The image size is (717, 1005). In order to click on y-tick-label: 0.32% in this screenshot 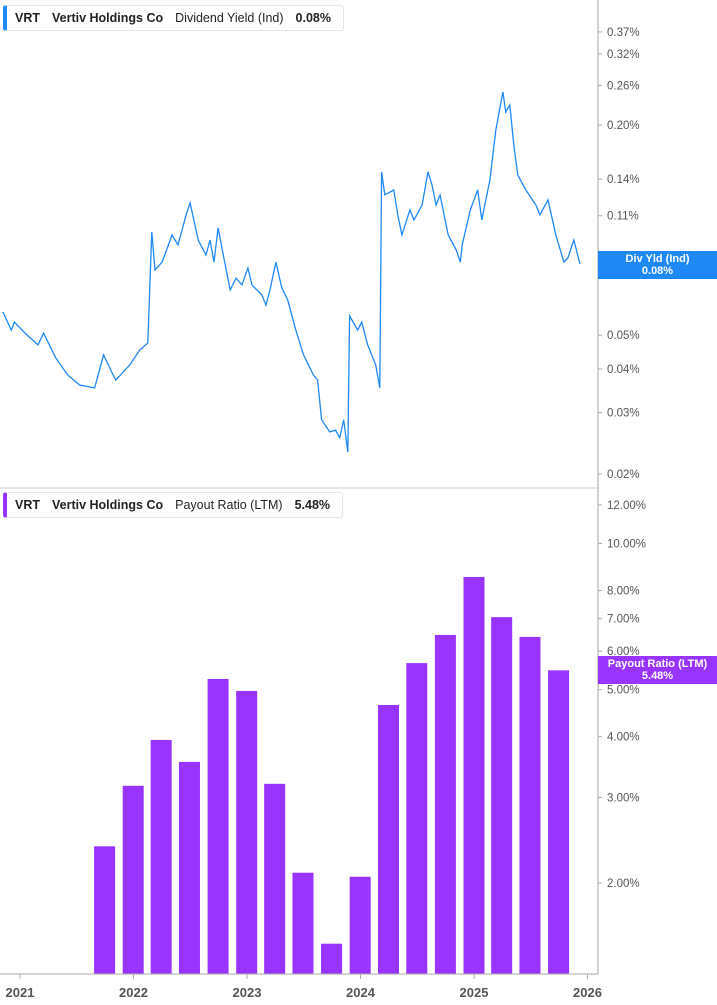, I will do `click(623, 55)`.